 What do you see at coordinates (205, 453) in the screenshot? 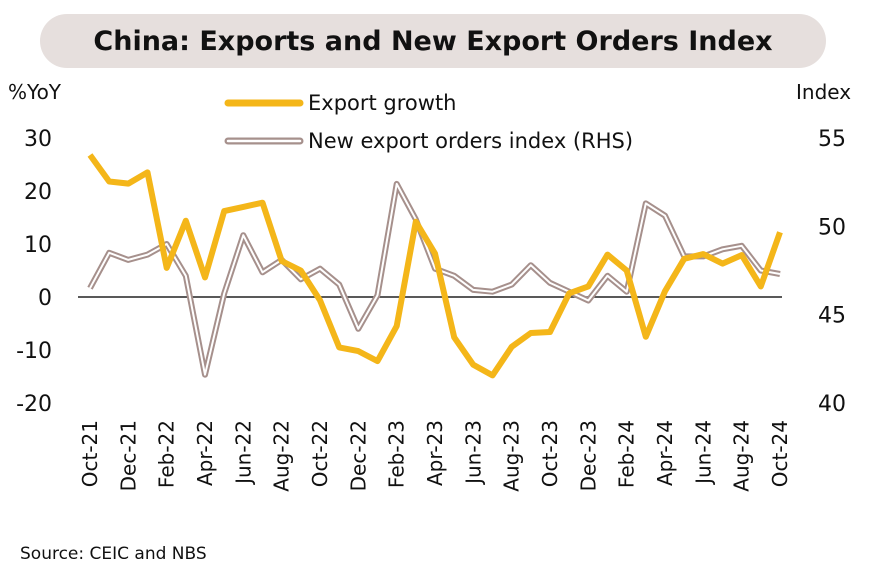
I see `x-axis-tick-label: Apr-22` at bounding box center [205, 453].